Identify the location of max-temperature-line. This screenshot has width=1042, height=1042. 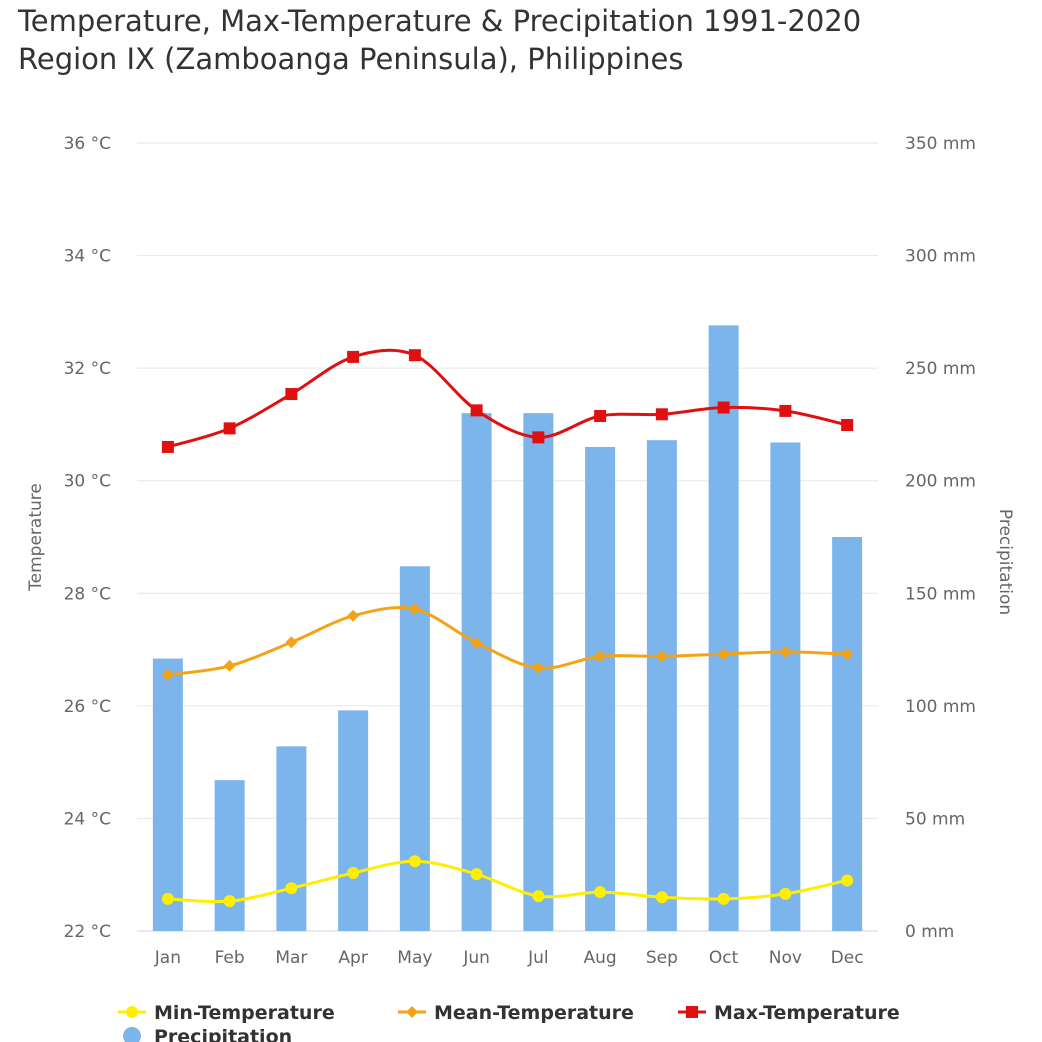
(507, 398).